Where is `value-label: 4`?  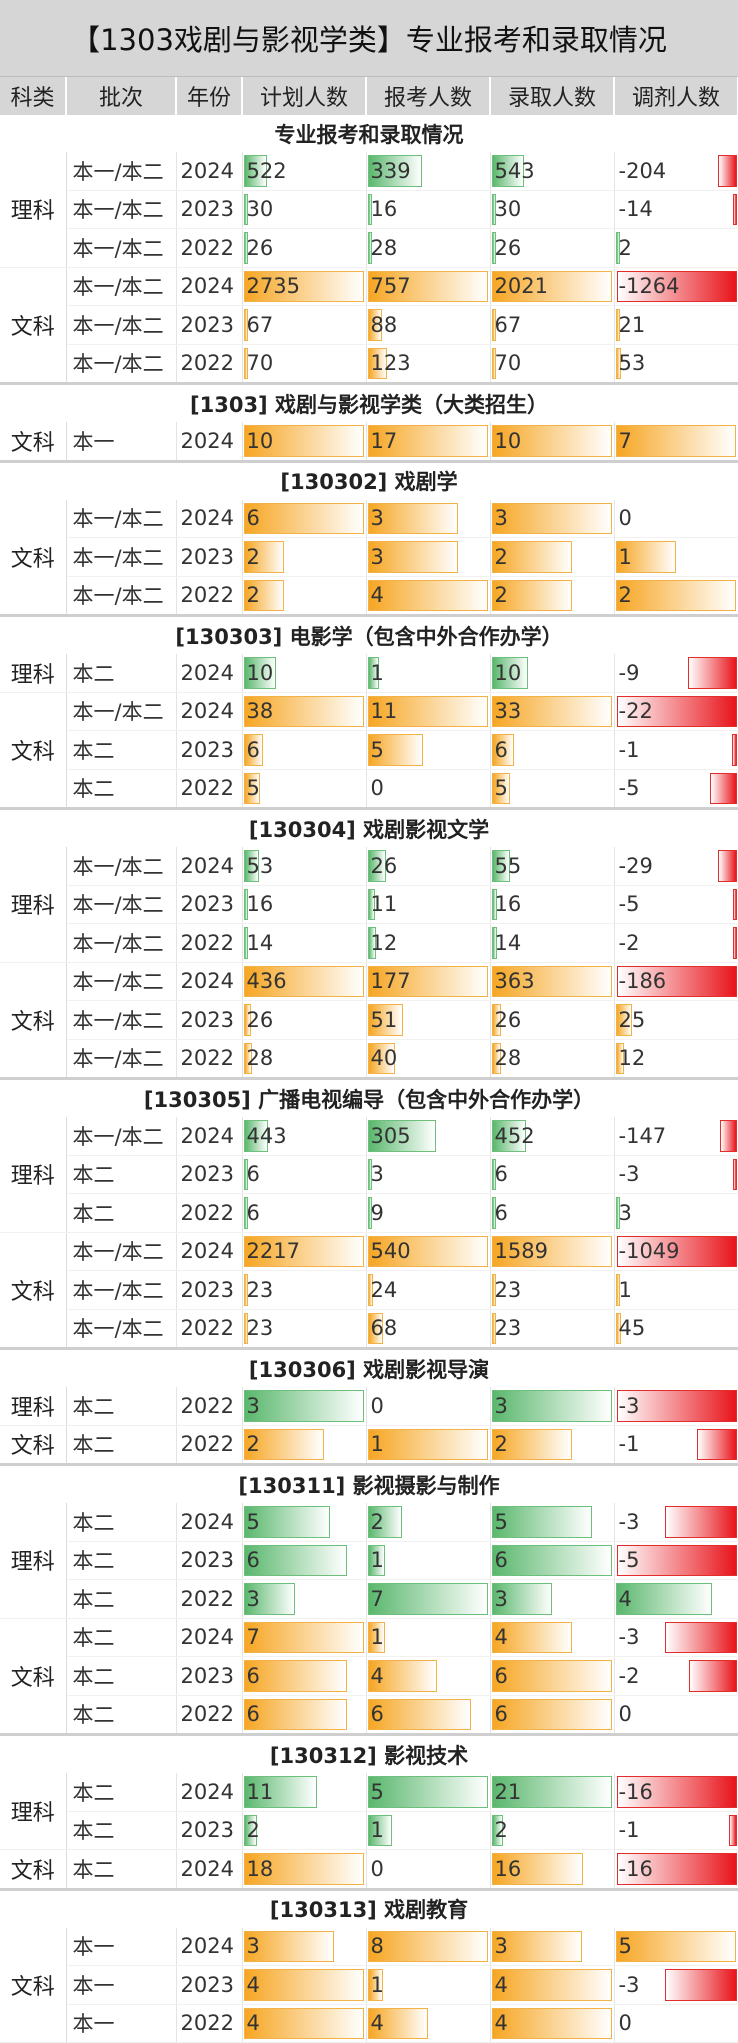
value-label: 4 is located at coordinates (377, 1675).